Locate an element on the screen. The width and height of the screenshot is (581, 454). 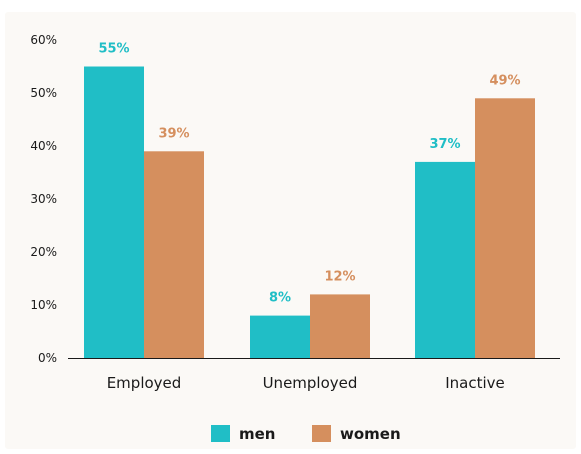
x-category-label: Employed is located at coordinates (144, 383).